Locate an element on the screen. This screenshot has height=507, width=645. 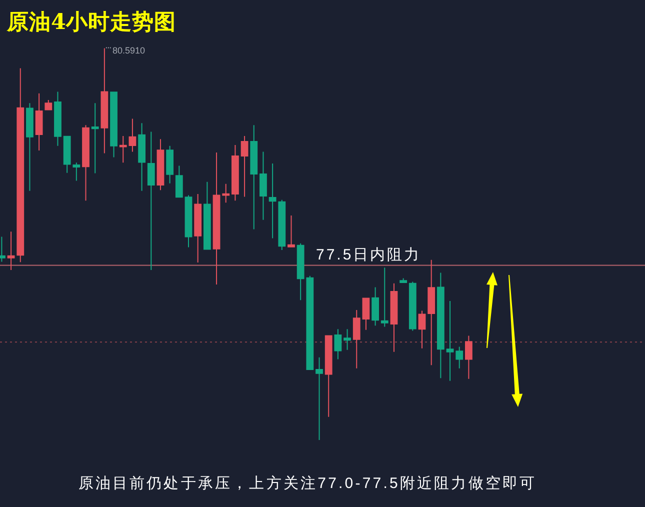
annotation: 80.5910 is located at coordinates (128, 50).